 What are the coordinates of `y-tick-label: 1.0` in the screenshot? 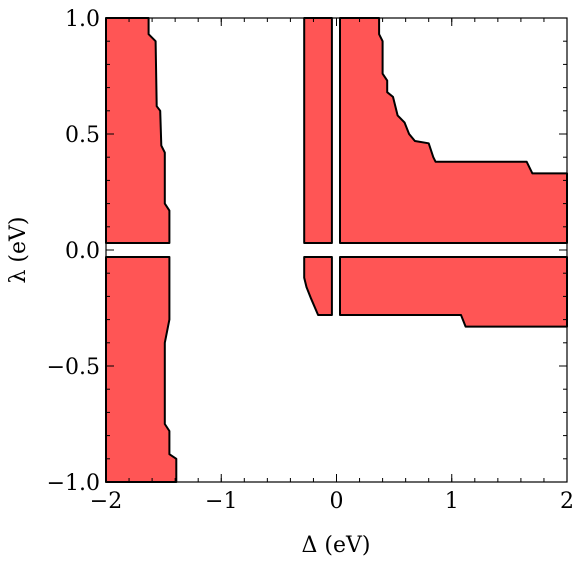 It's located at (82, 19).